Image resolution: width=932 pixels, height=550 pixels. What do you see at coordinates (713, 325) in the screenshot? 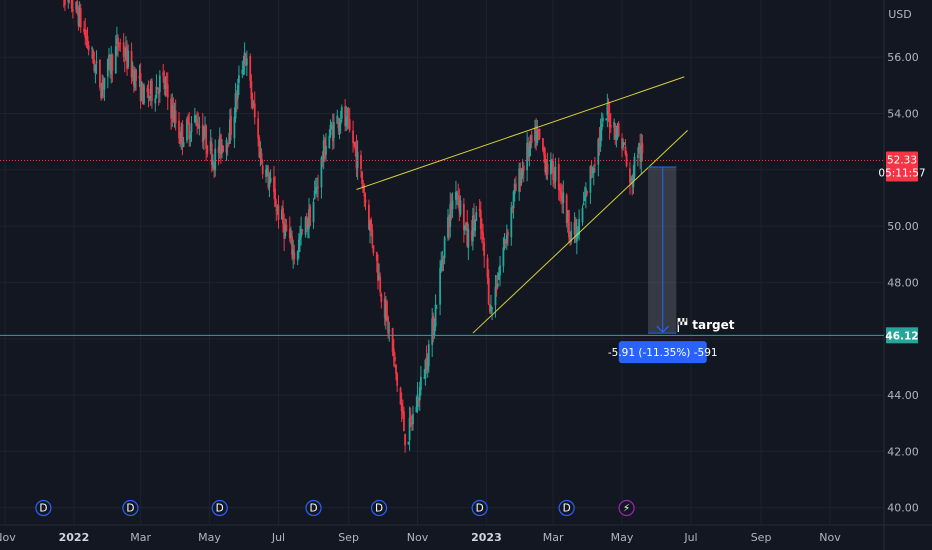
I see `target-label: target` at bounding box center [713, 325].